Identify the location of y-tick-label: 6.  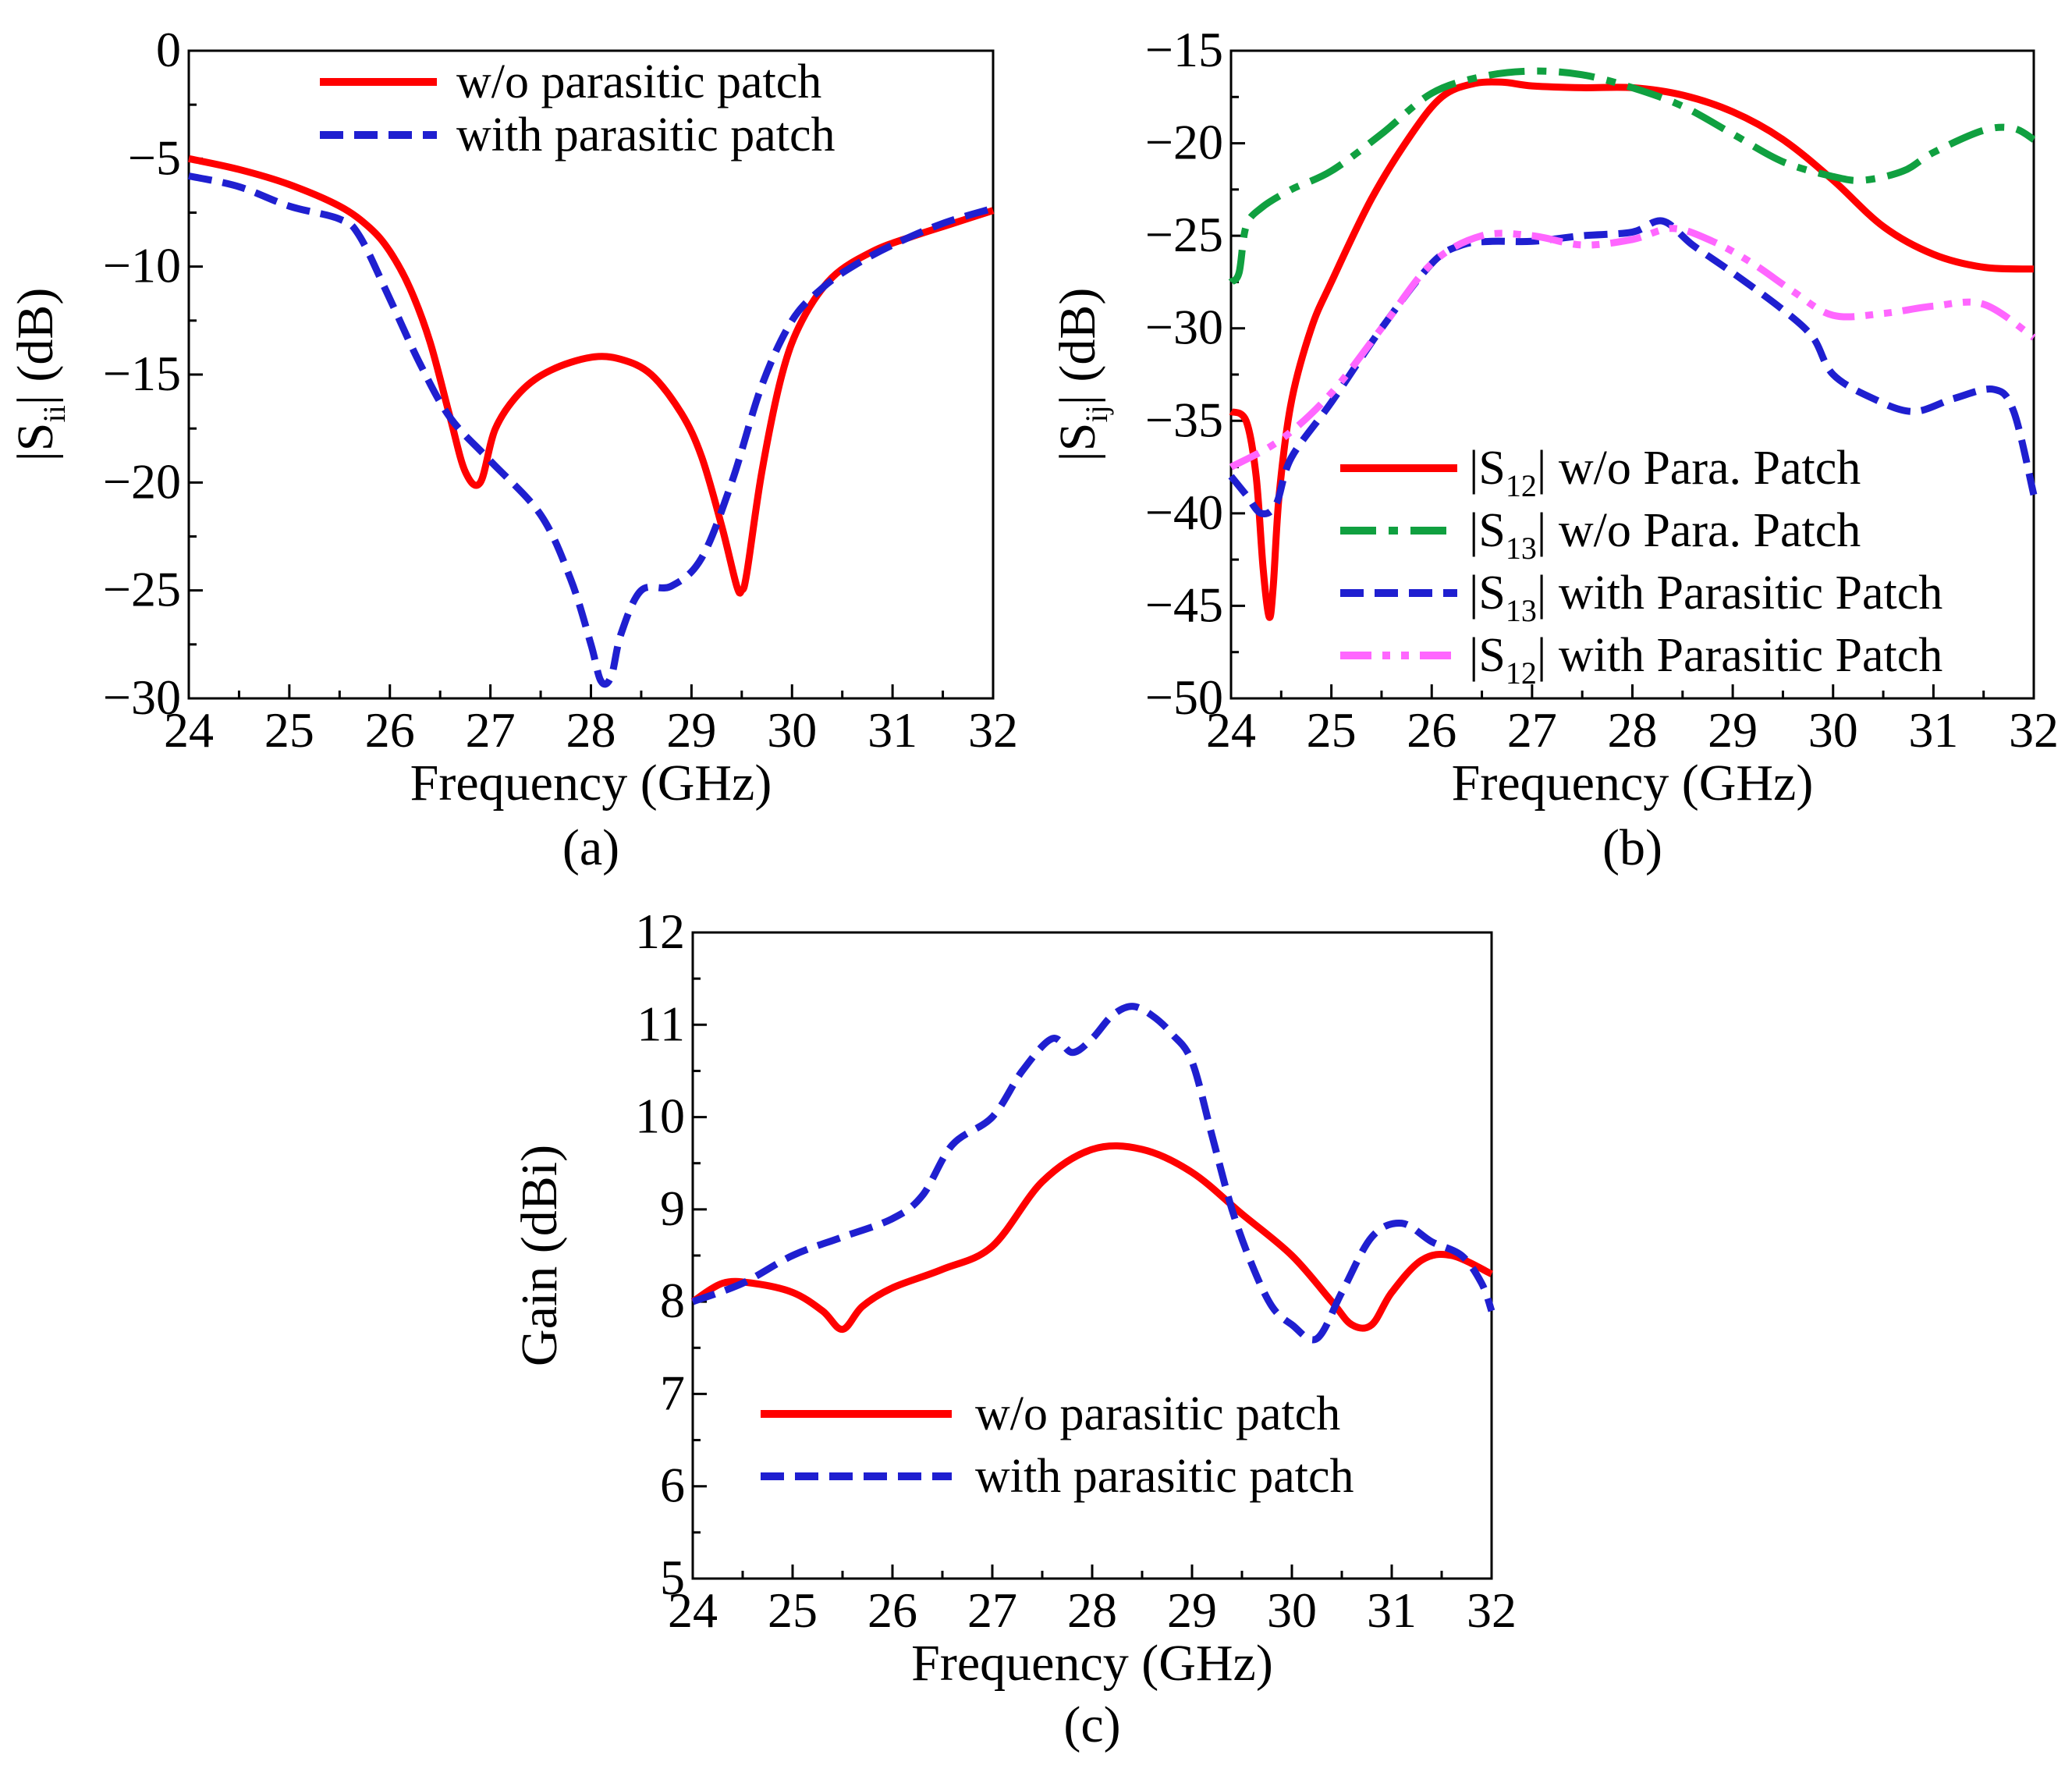
(673, 1485).